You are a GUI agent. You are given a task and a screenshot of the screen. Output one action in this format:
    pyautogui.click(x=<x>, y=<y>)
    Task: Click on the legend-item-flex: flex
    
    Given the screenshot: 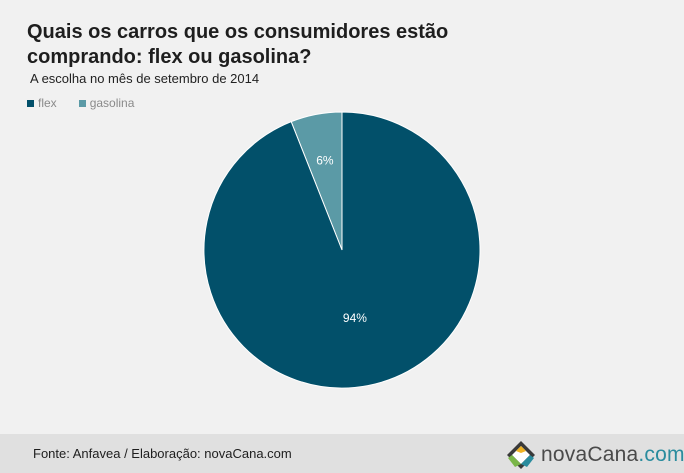 What is the action you would take?
    pyautogui.click(x=42, y=103)
    